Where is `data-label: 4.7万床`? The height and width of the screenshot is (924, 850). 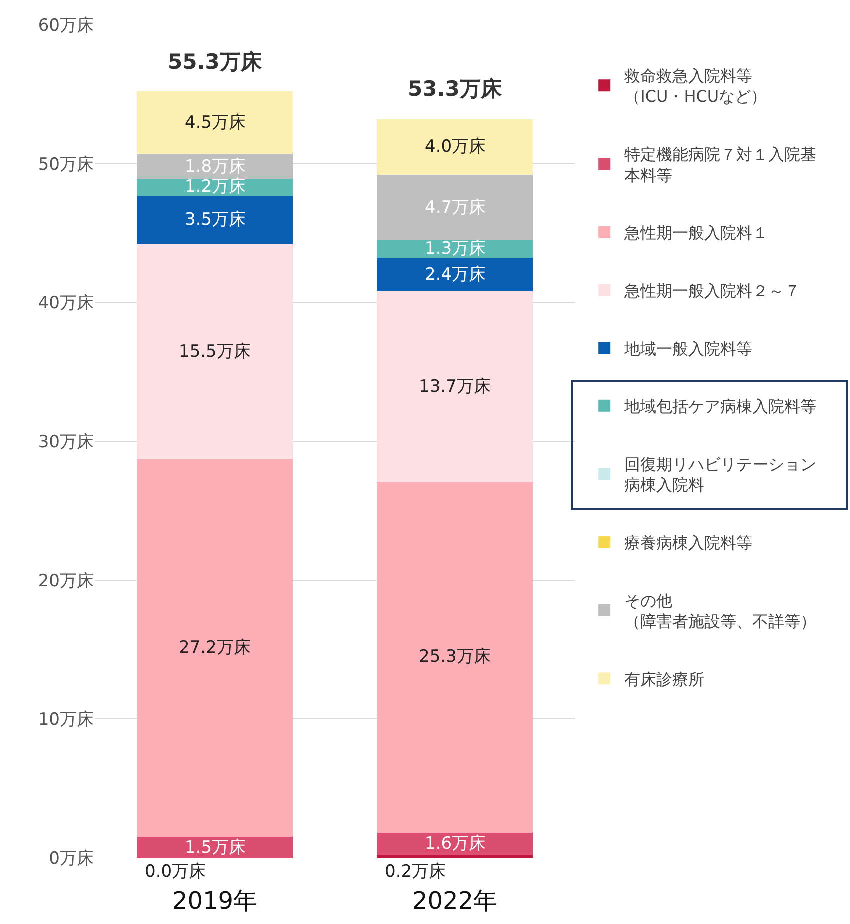 data-label: 4.7万床 is located at coordinates (455, 208).